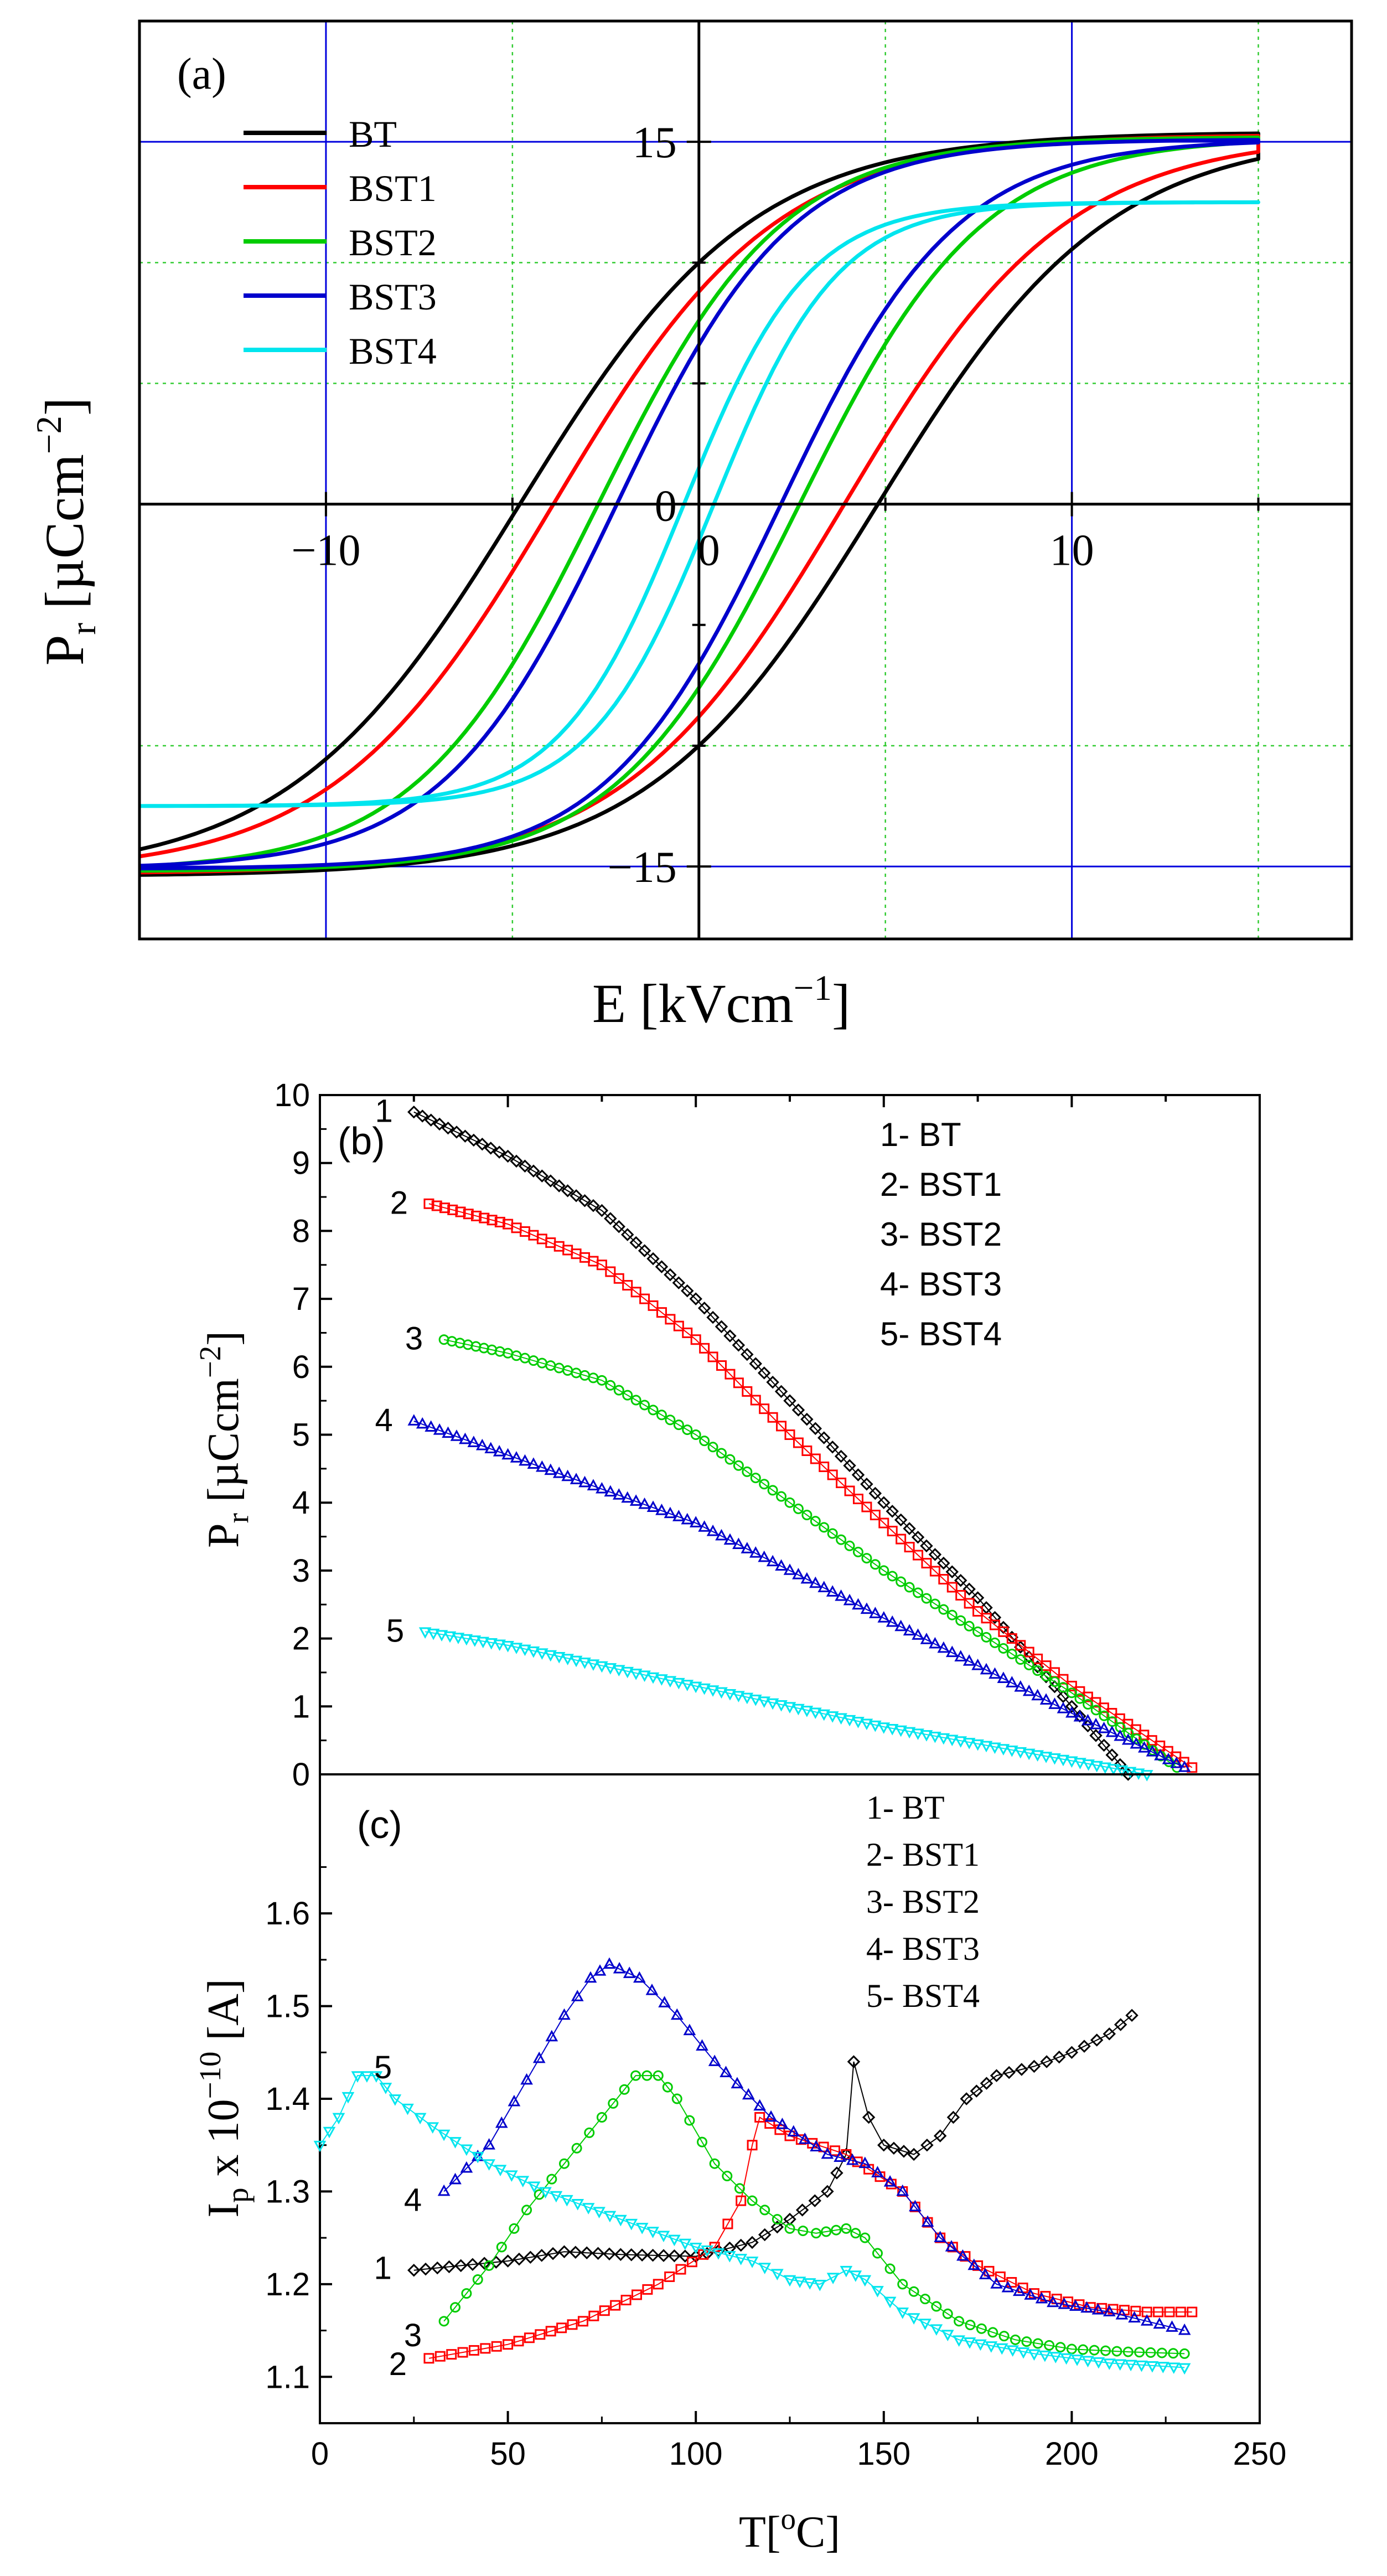  What do you see at coordinates (301, 1367) in the screenshot?
I see `y-tick-label: 6` at bounding box center [301, 1367].